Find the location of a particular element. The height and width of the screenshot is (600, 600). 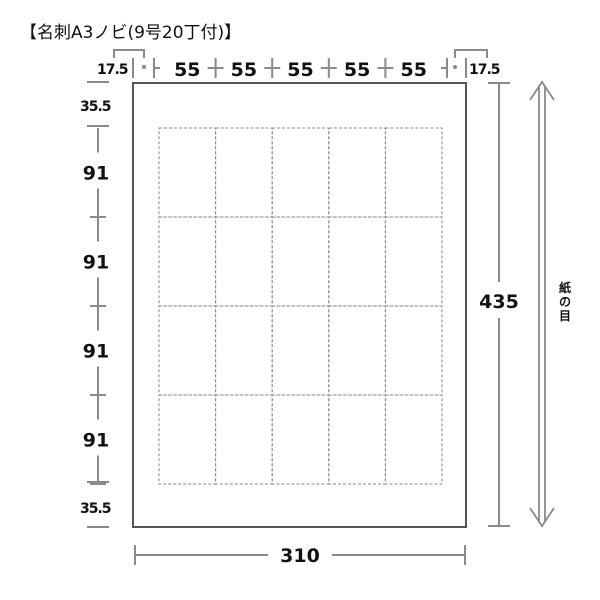

bottom-margin-label: 35.5 is located at coordinates (95, 509).